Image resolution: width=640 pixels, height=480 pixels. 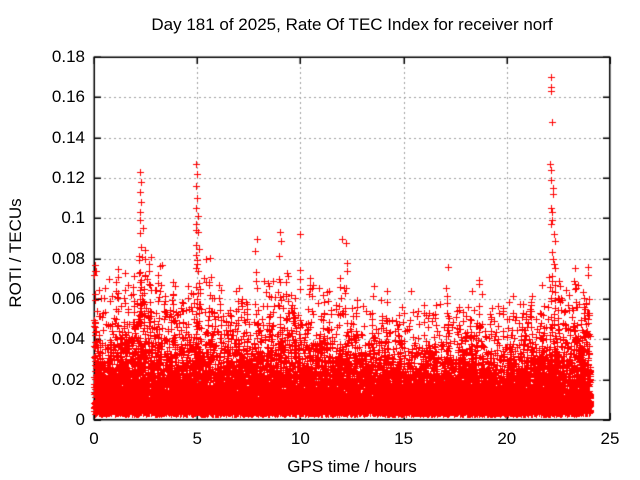 What do you see at coordinates (68, 97) in the screenshot?
I see `y-tick-label: 0.16` at bounding box center [68, 97].